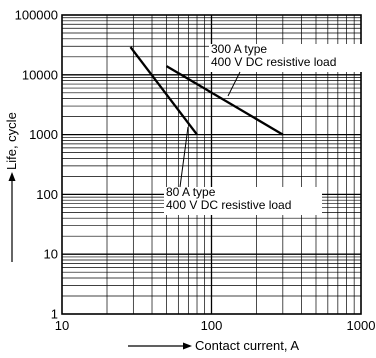 This screenshot has height=358, width=376. I want to click on x-axis-label: Contact current, A, so click(247, 345).